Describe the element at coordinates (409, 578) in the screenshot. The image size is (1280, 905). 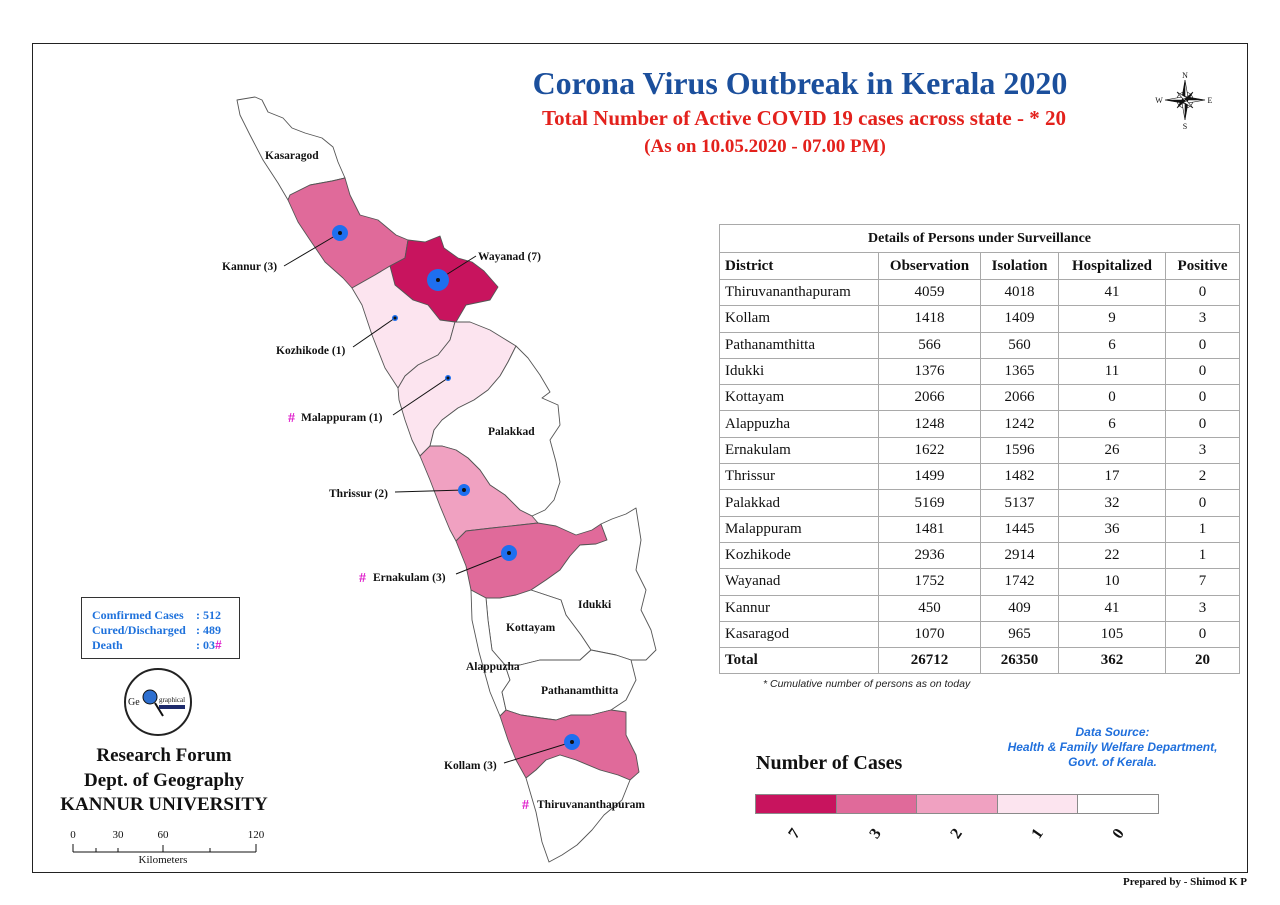
I see `label-ernakulam: Ernakulam (3)` at that location.